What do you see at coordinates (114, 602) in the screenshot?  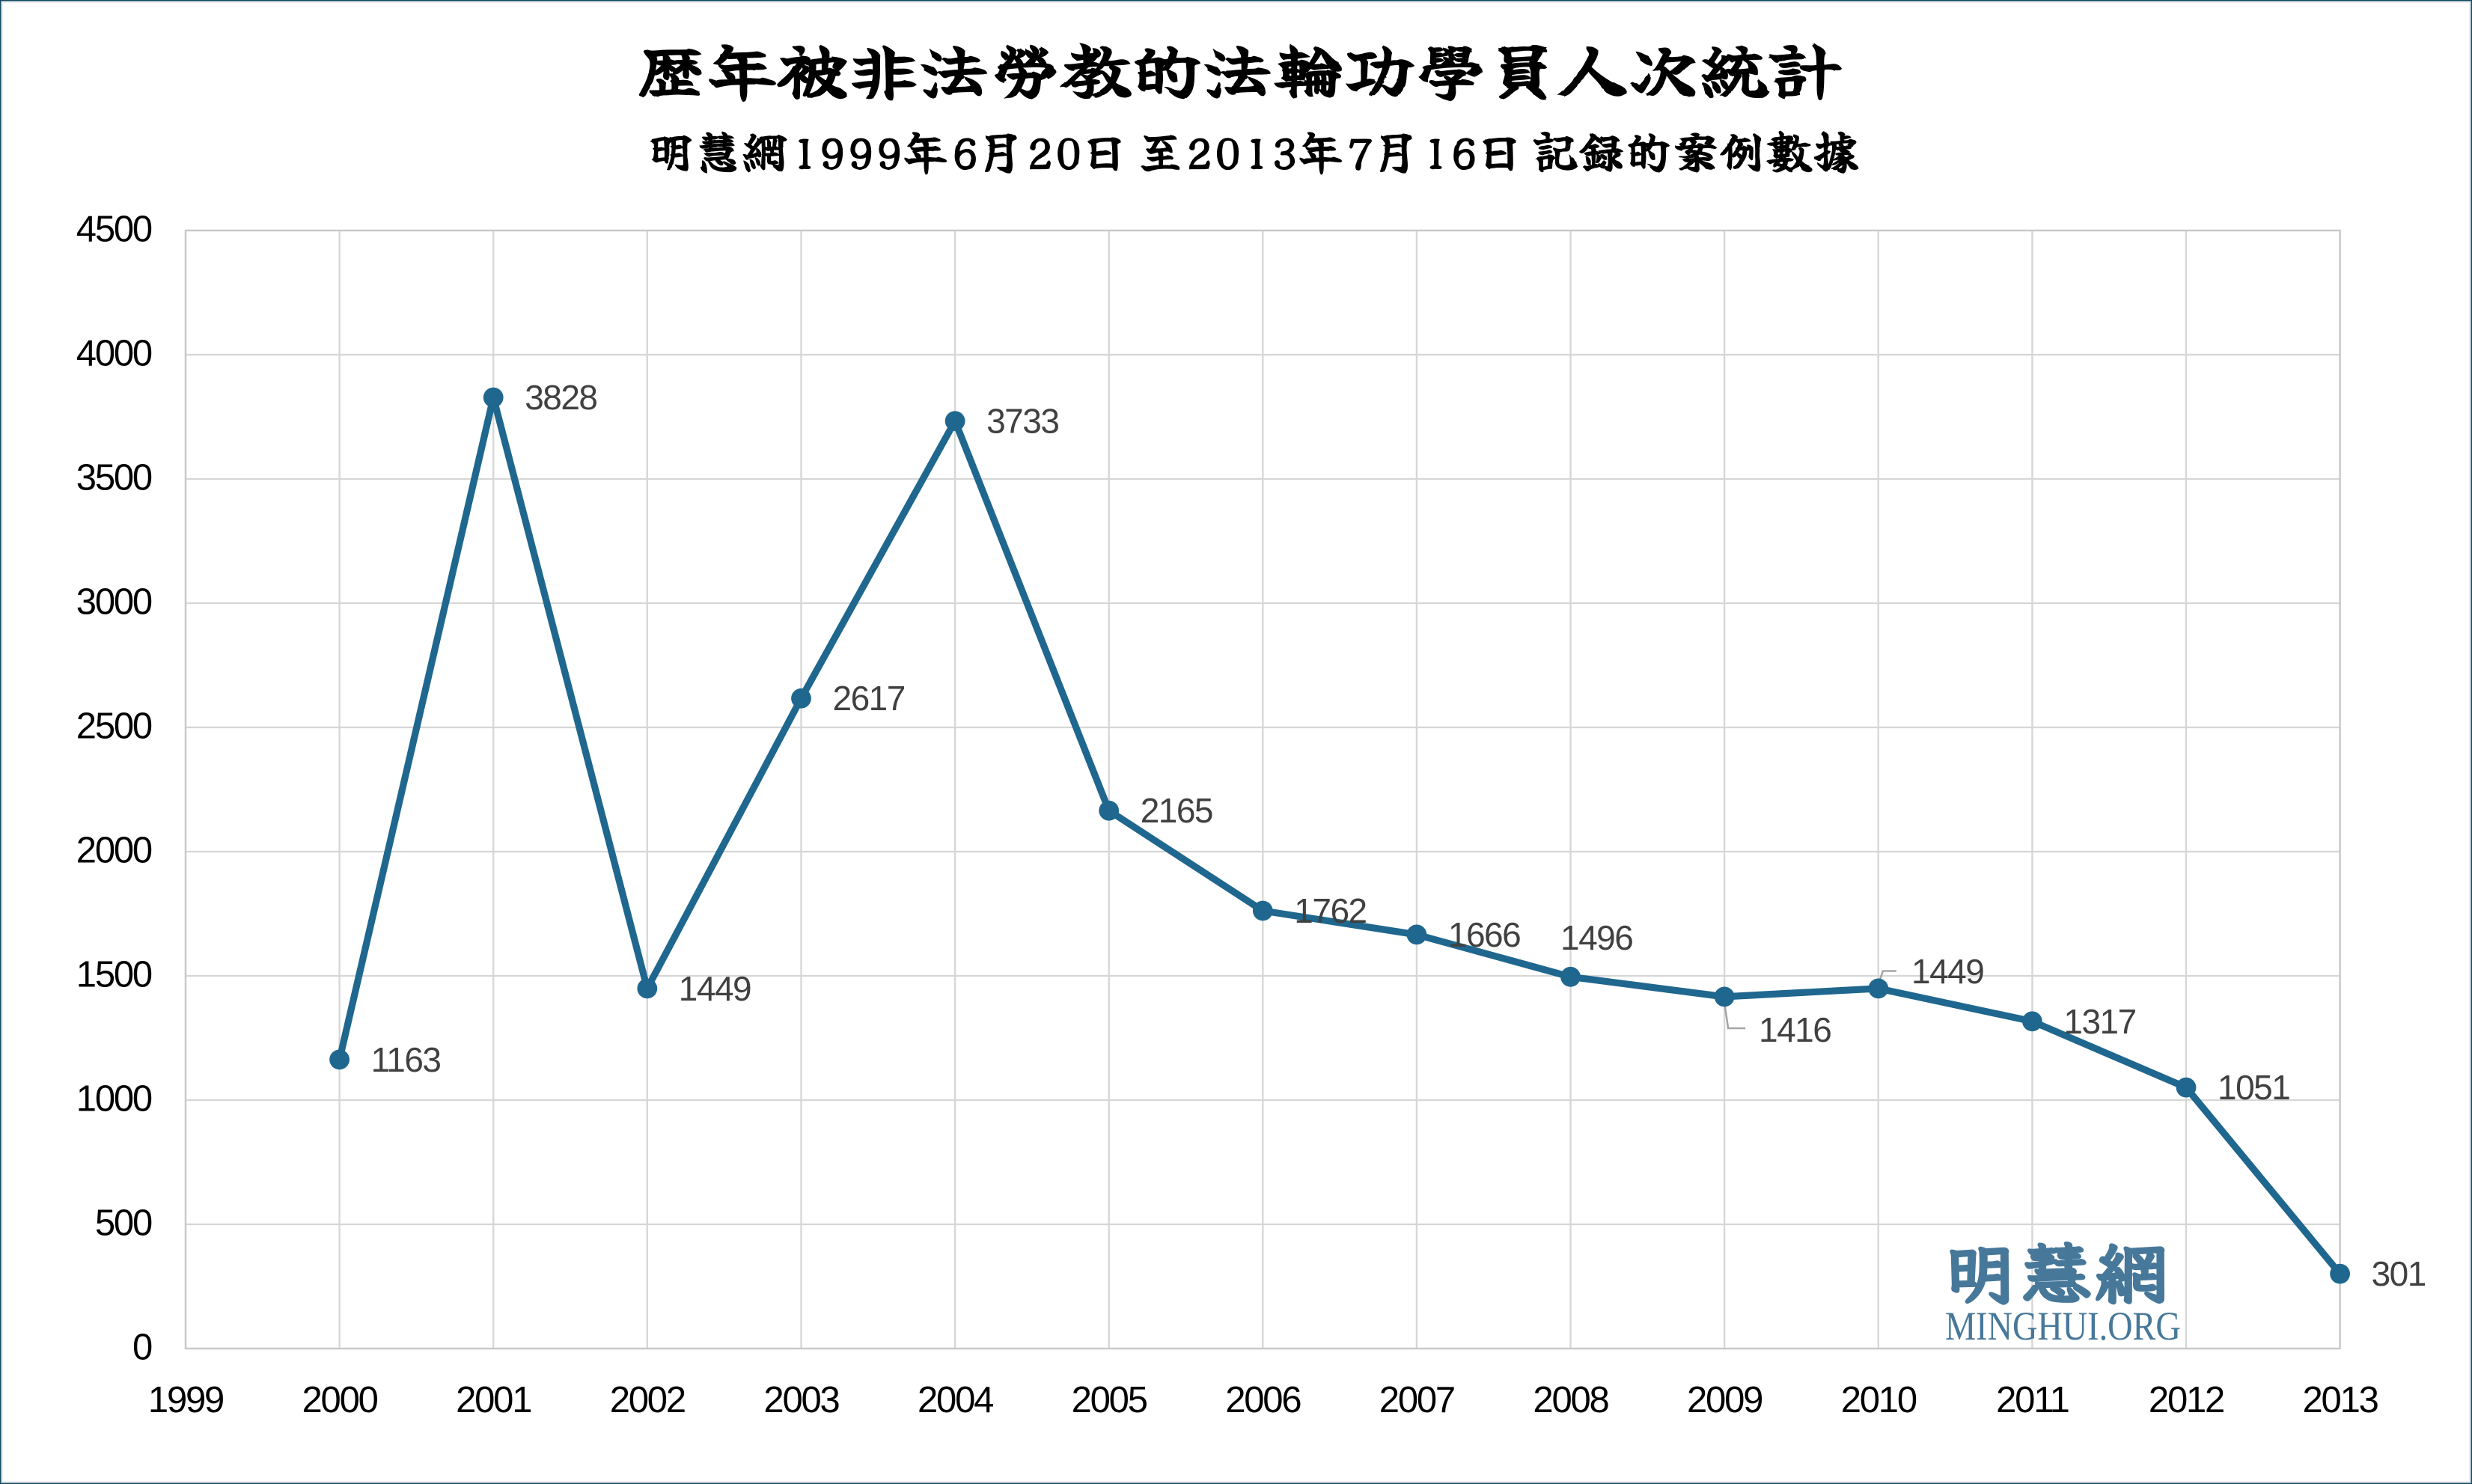 I see `svg-text: 3000` at bounding box center [114, 602].